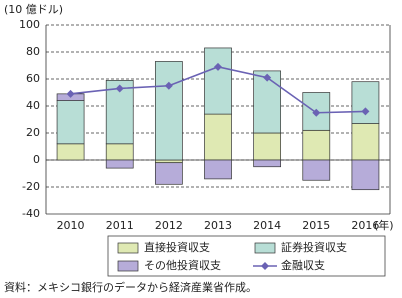 The width and height of the screenshot is (402, 298). Describe the element at coordinates (316, 225) in the screenshot. I see `x-tick-label: 2015` at that location.